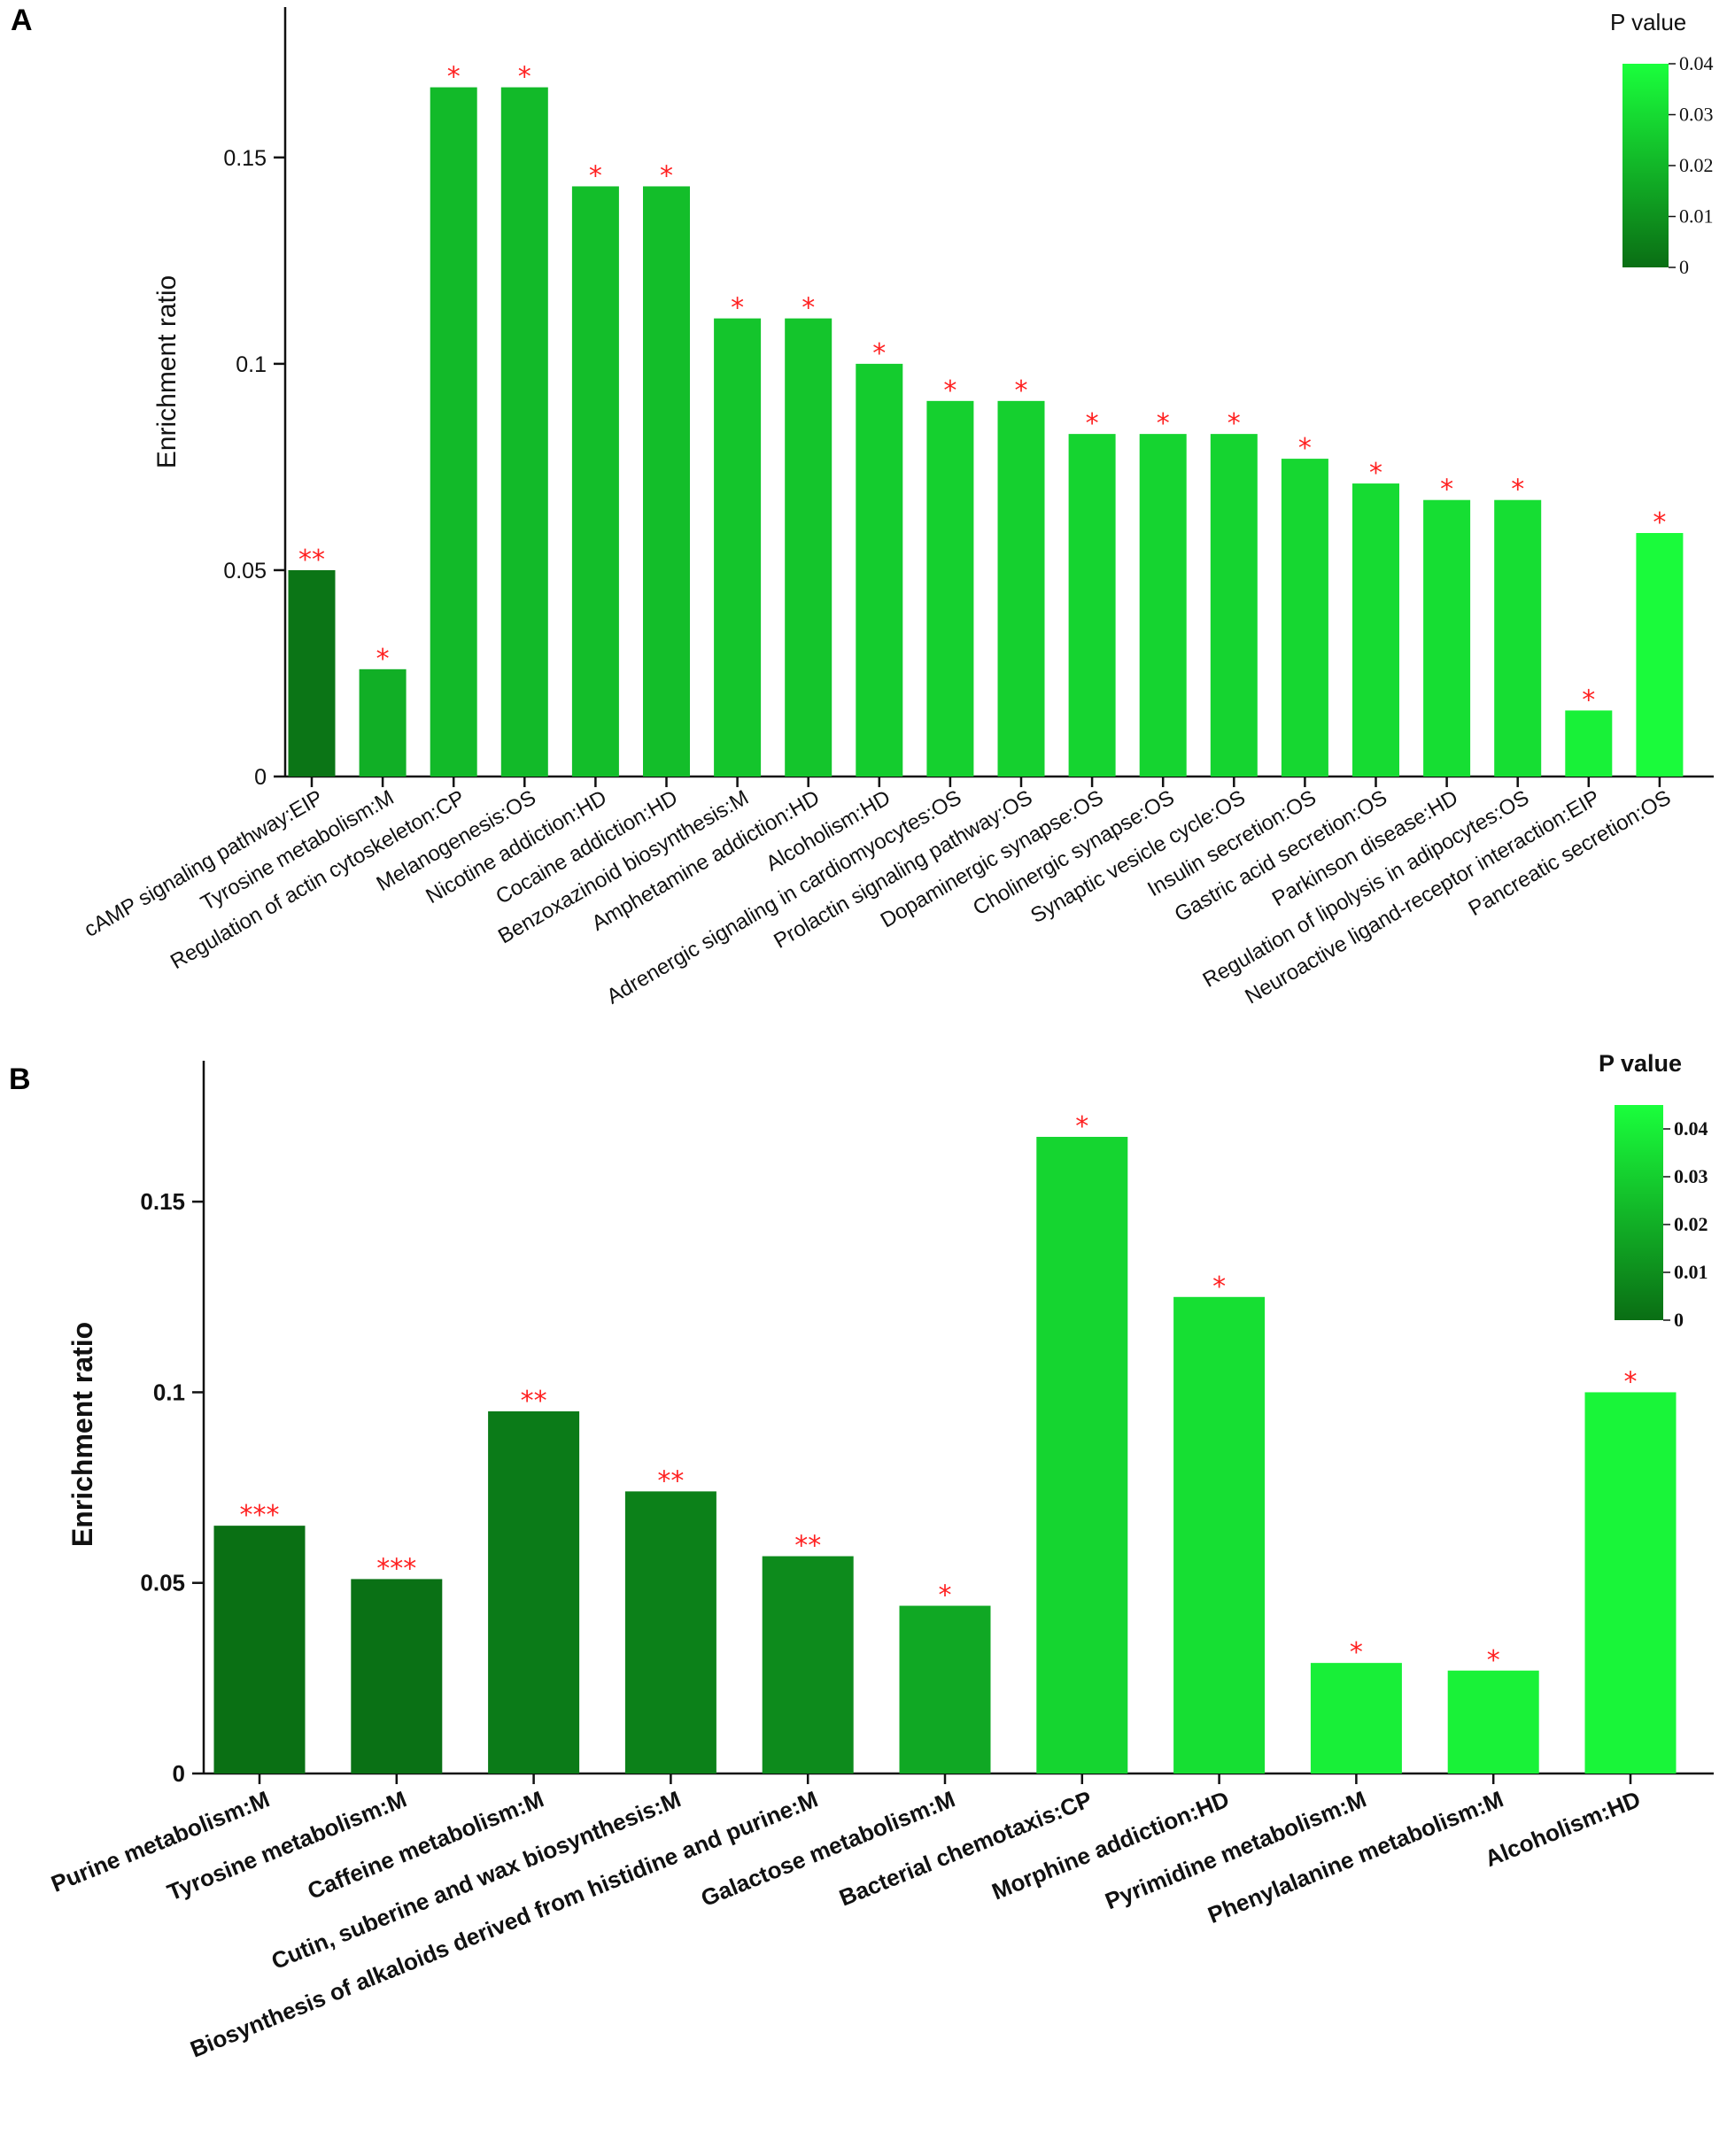 The height and width of the screenshot is (2156, 1727). I want to click on category-label: Purine metabolism:M, so click(160, 1842).